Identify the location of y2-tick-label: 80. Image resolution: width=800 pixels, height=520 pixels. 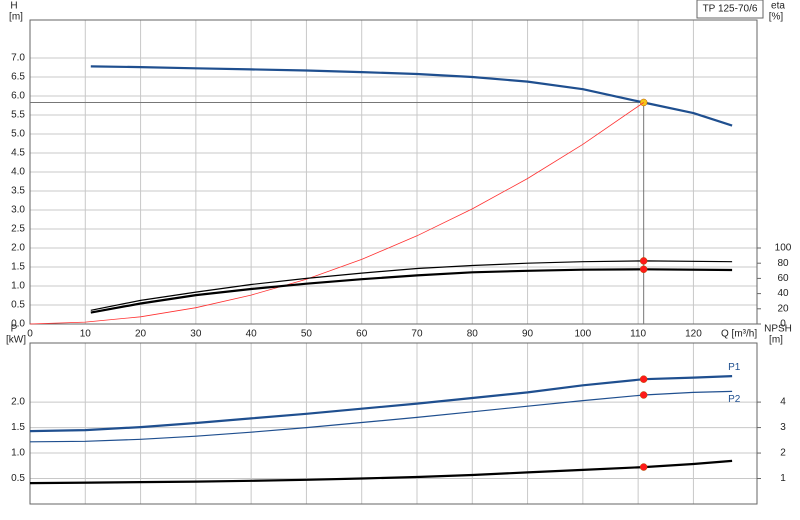
(783, 263).